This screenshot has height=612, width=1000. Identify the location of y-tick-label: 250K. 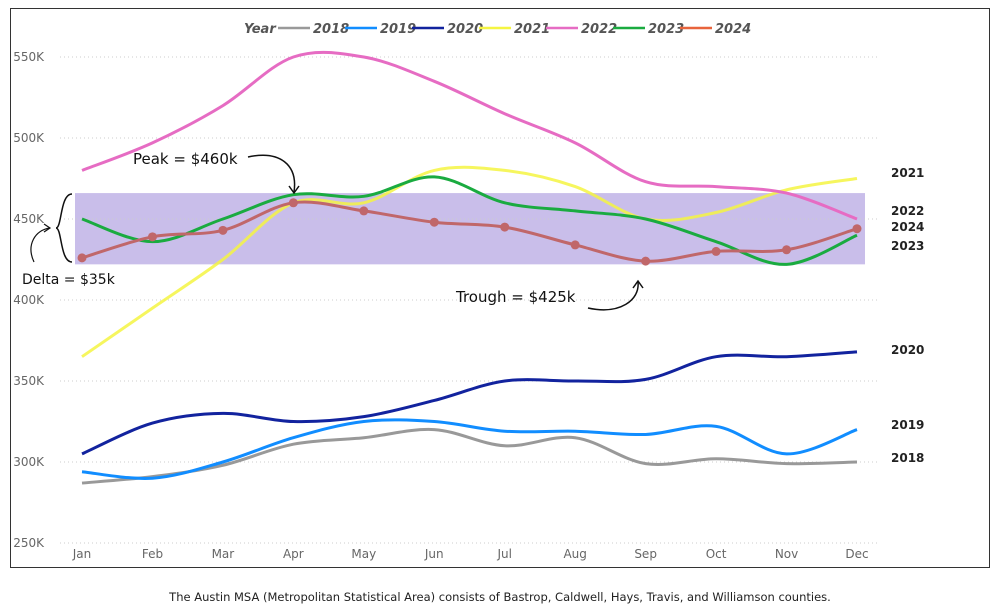
(29, 543).